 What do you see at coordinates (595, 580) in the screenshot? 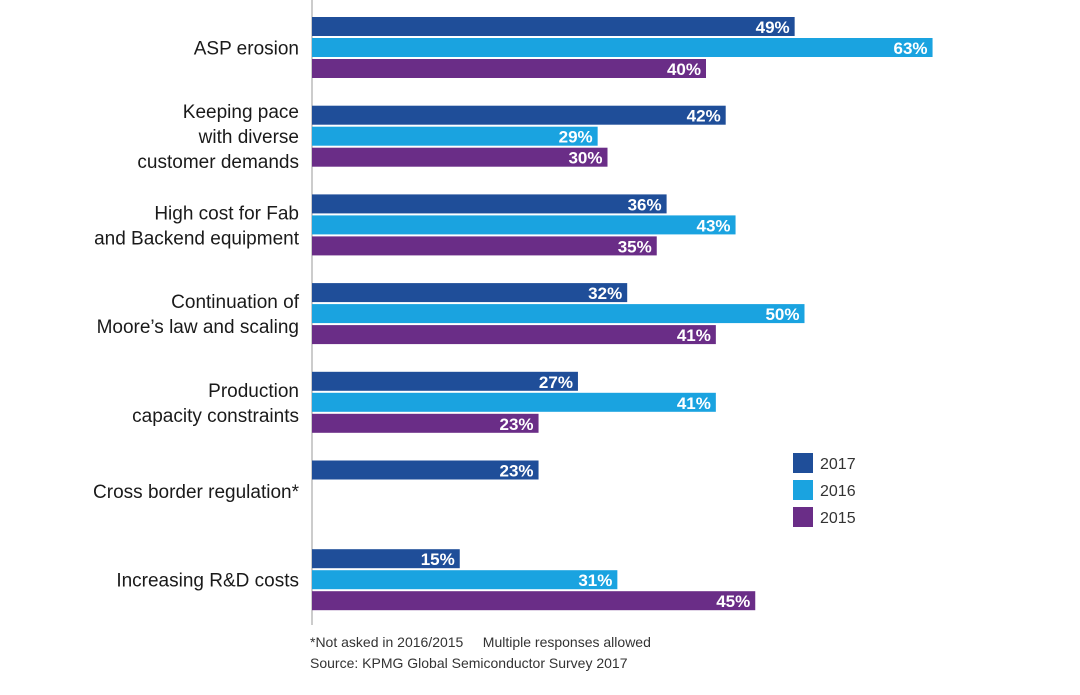
I see `bar-value-label: 31%` at bounding box center [595, 580].